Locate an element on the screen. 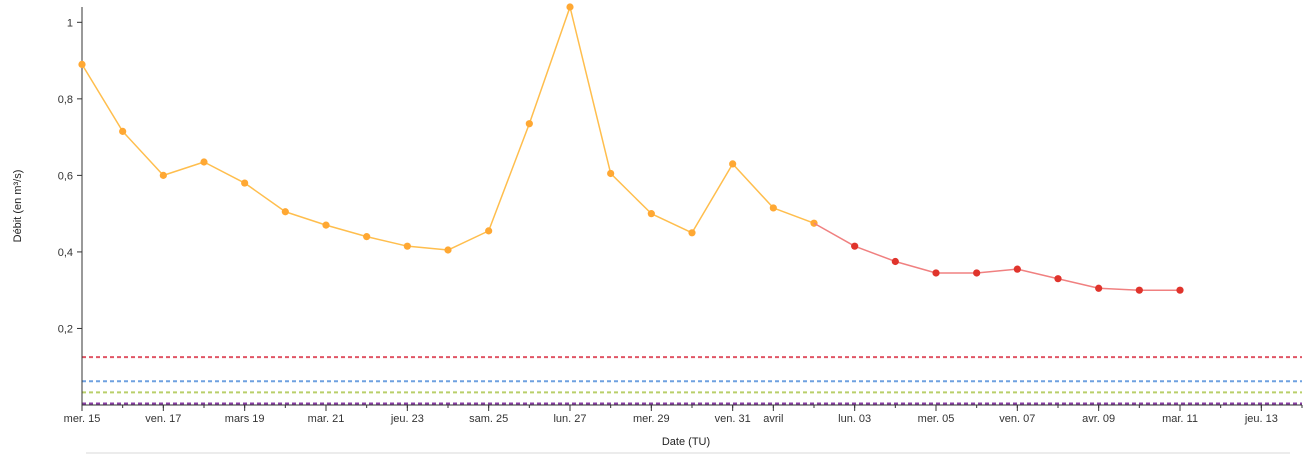 The height and width of the screenshot is (456, 1309). x-tick-label-1: ven. 17 is located at coordinates (163, 419).